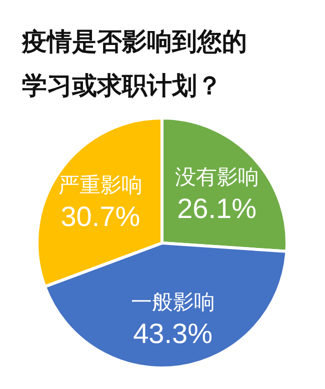  Describe the element at coordinates (100, 216) in the screenshot. I see `data-label: 30.7%` at that location.